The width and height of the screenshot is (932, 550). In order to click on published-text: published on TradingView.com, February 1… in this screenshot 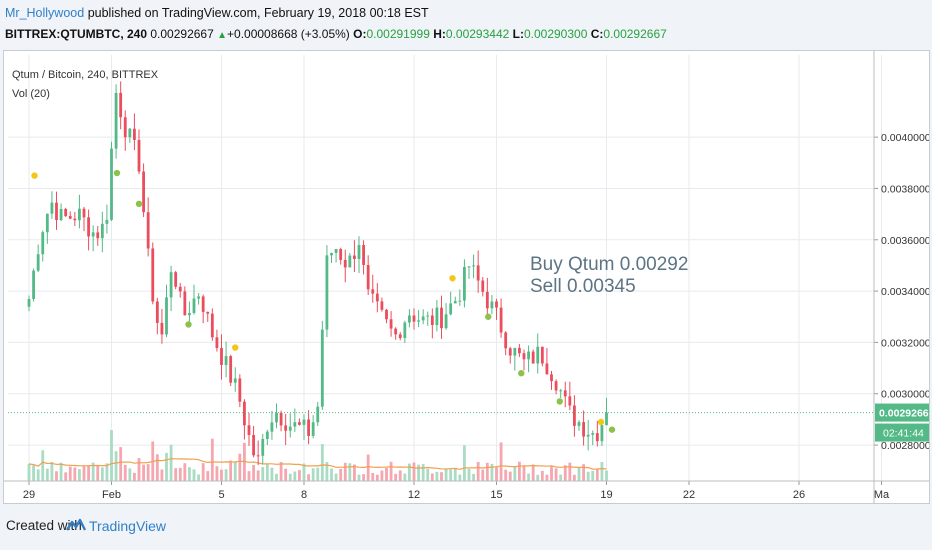, I will do `click(258, 13)`.